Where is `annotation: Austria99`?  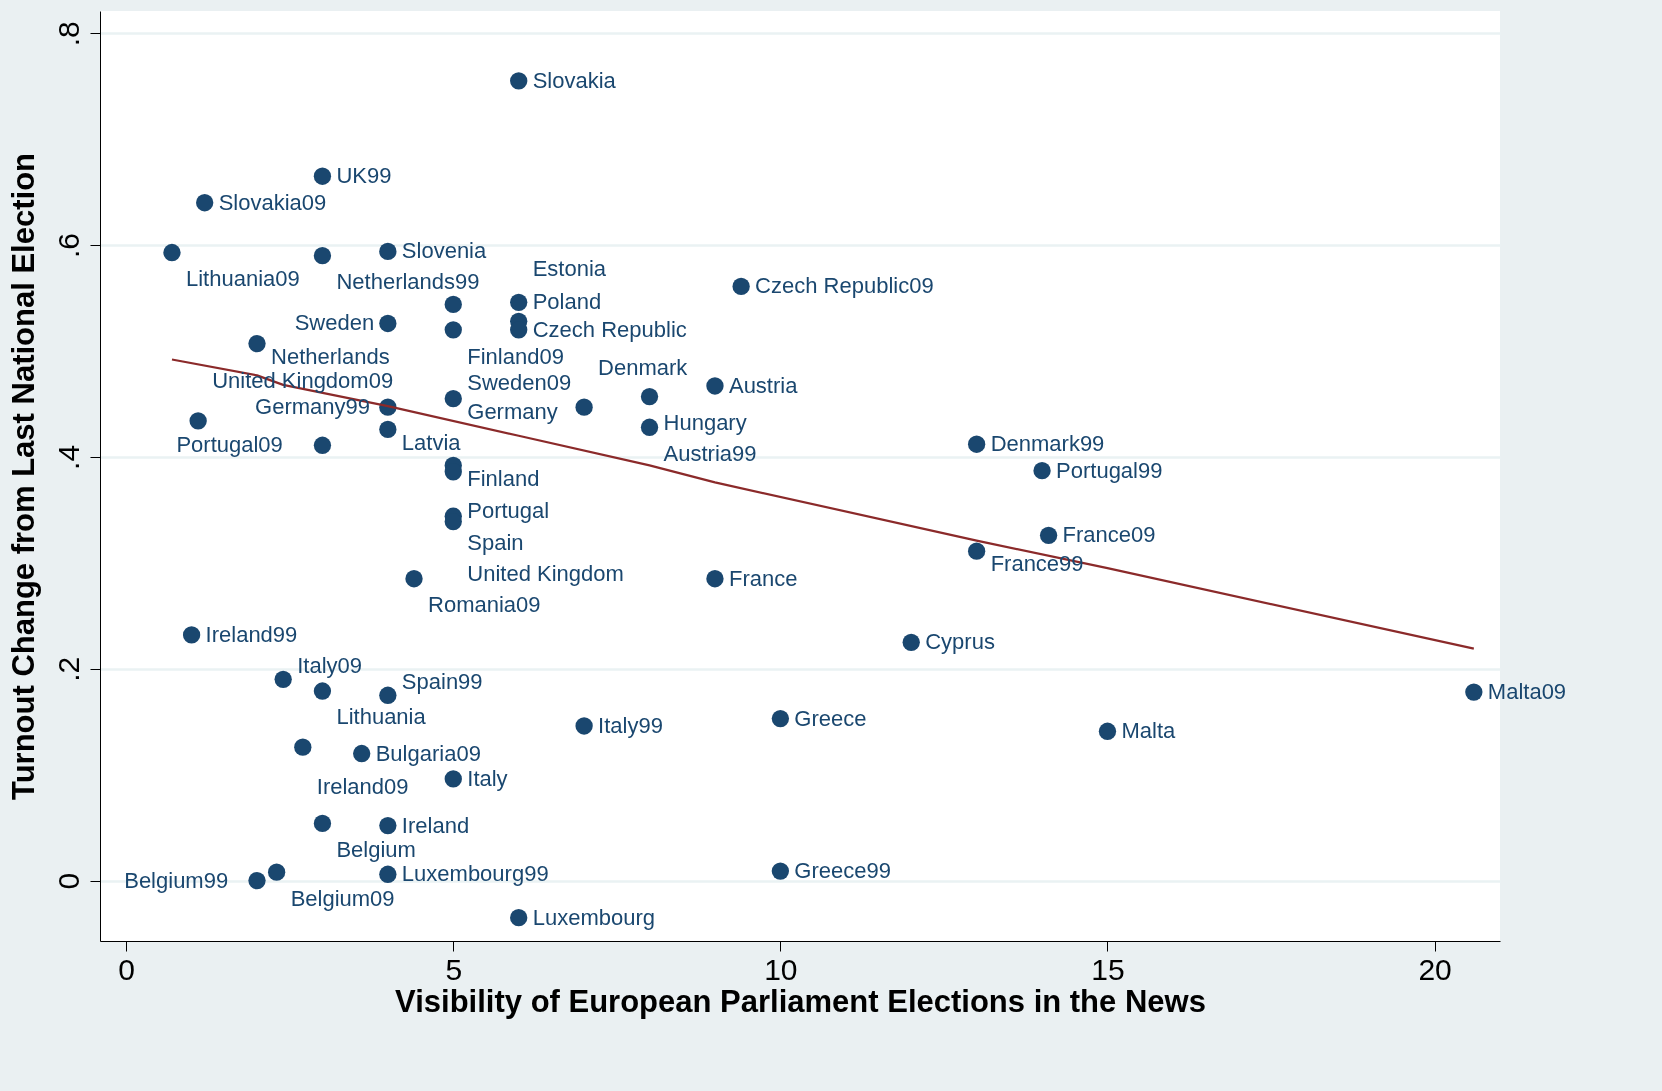
annotation: Austria99 is located at coordinates (710, 453).